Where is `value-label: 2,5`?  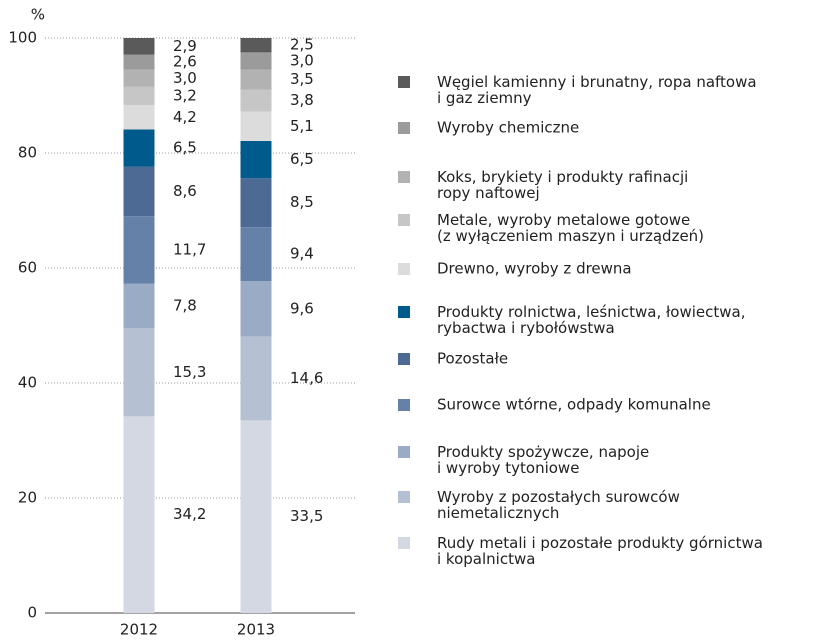 value-label: 2,5 is located at coordinates (302, 45).